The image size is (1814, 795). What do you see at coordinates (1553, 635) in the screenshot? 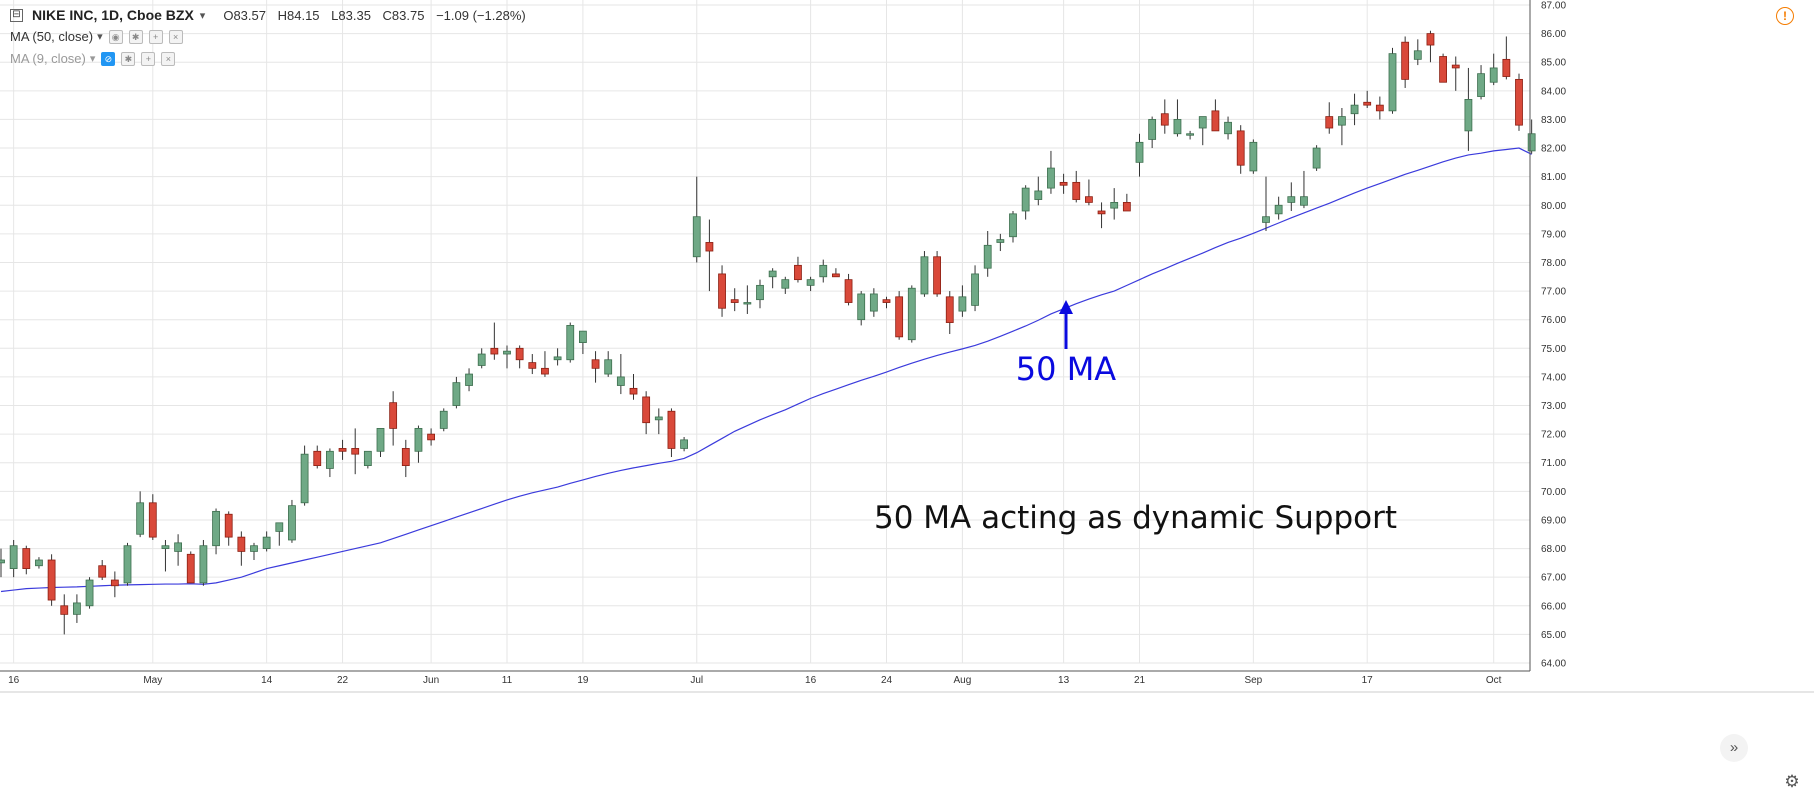
I see `y-tick-label: 65.00` at bounding box center [1553, 635].